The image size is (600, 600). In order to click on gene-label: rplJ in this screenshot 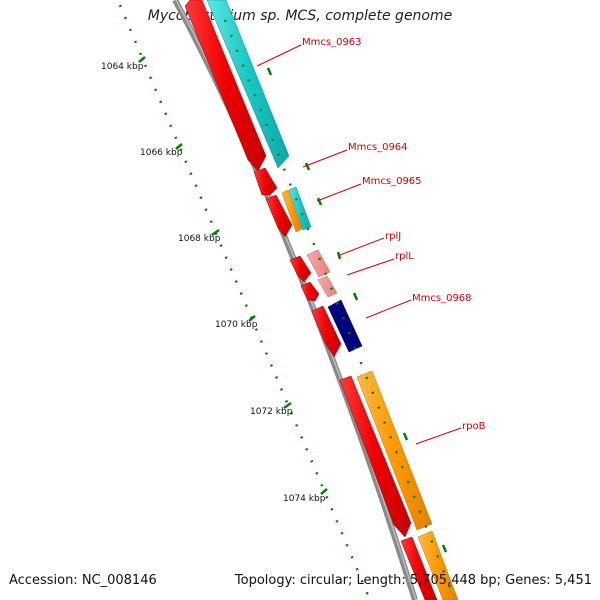, I will do `click(393, 236)`.